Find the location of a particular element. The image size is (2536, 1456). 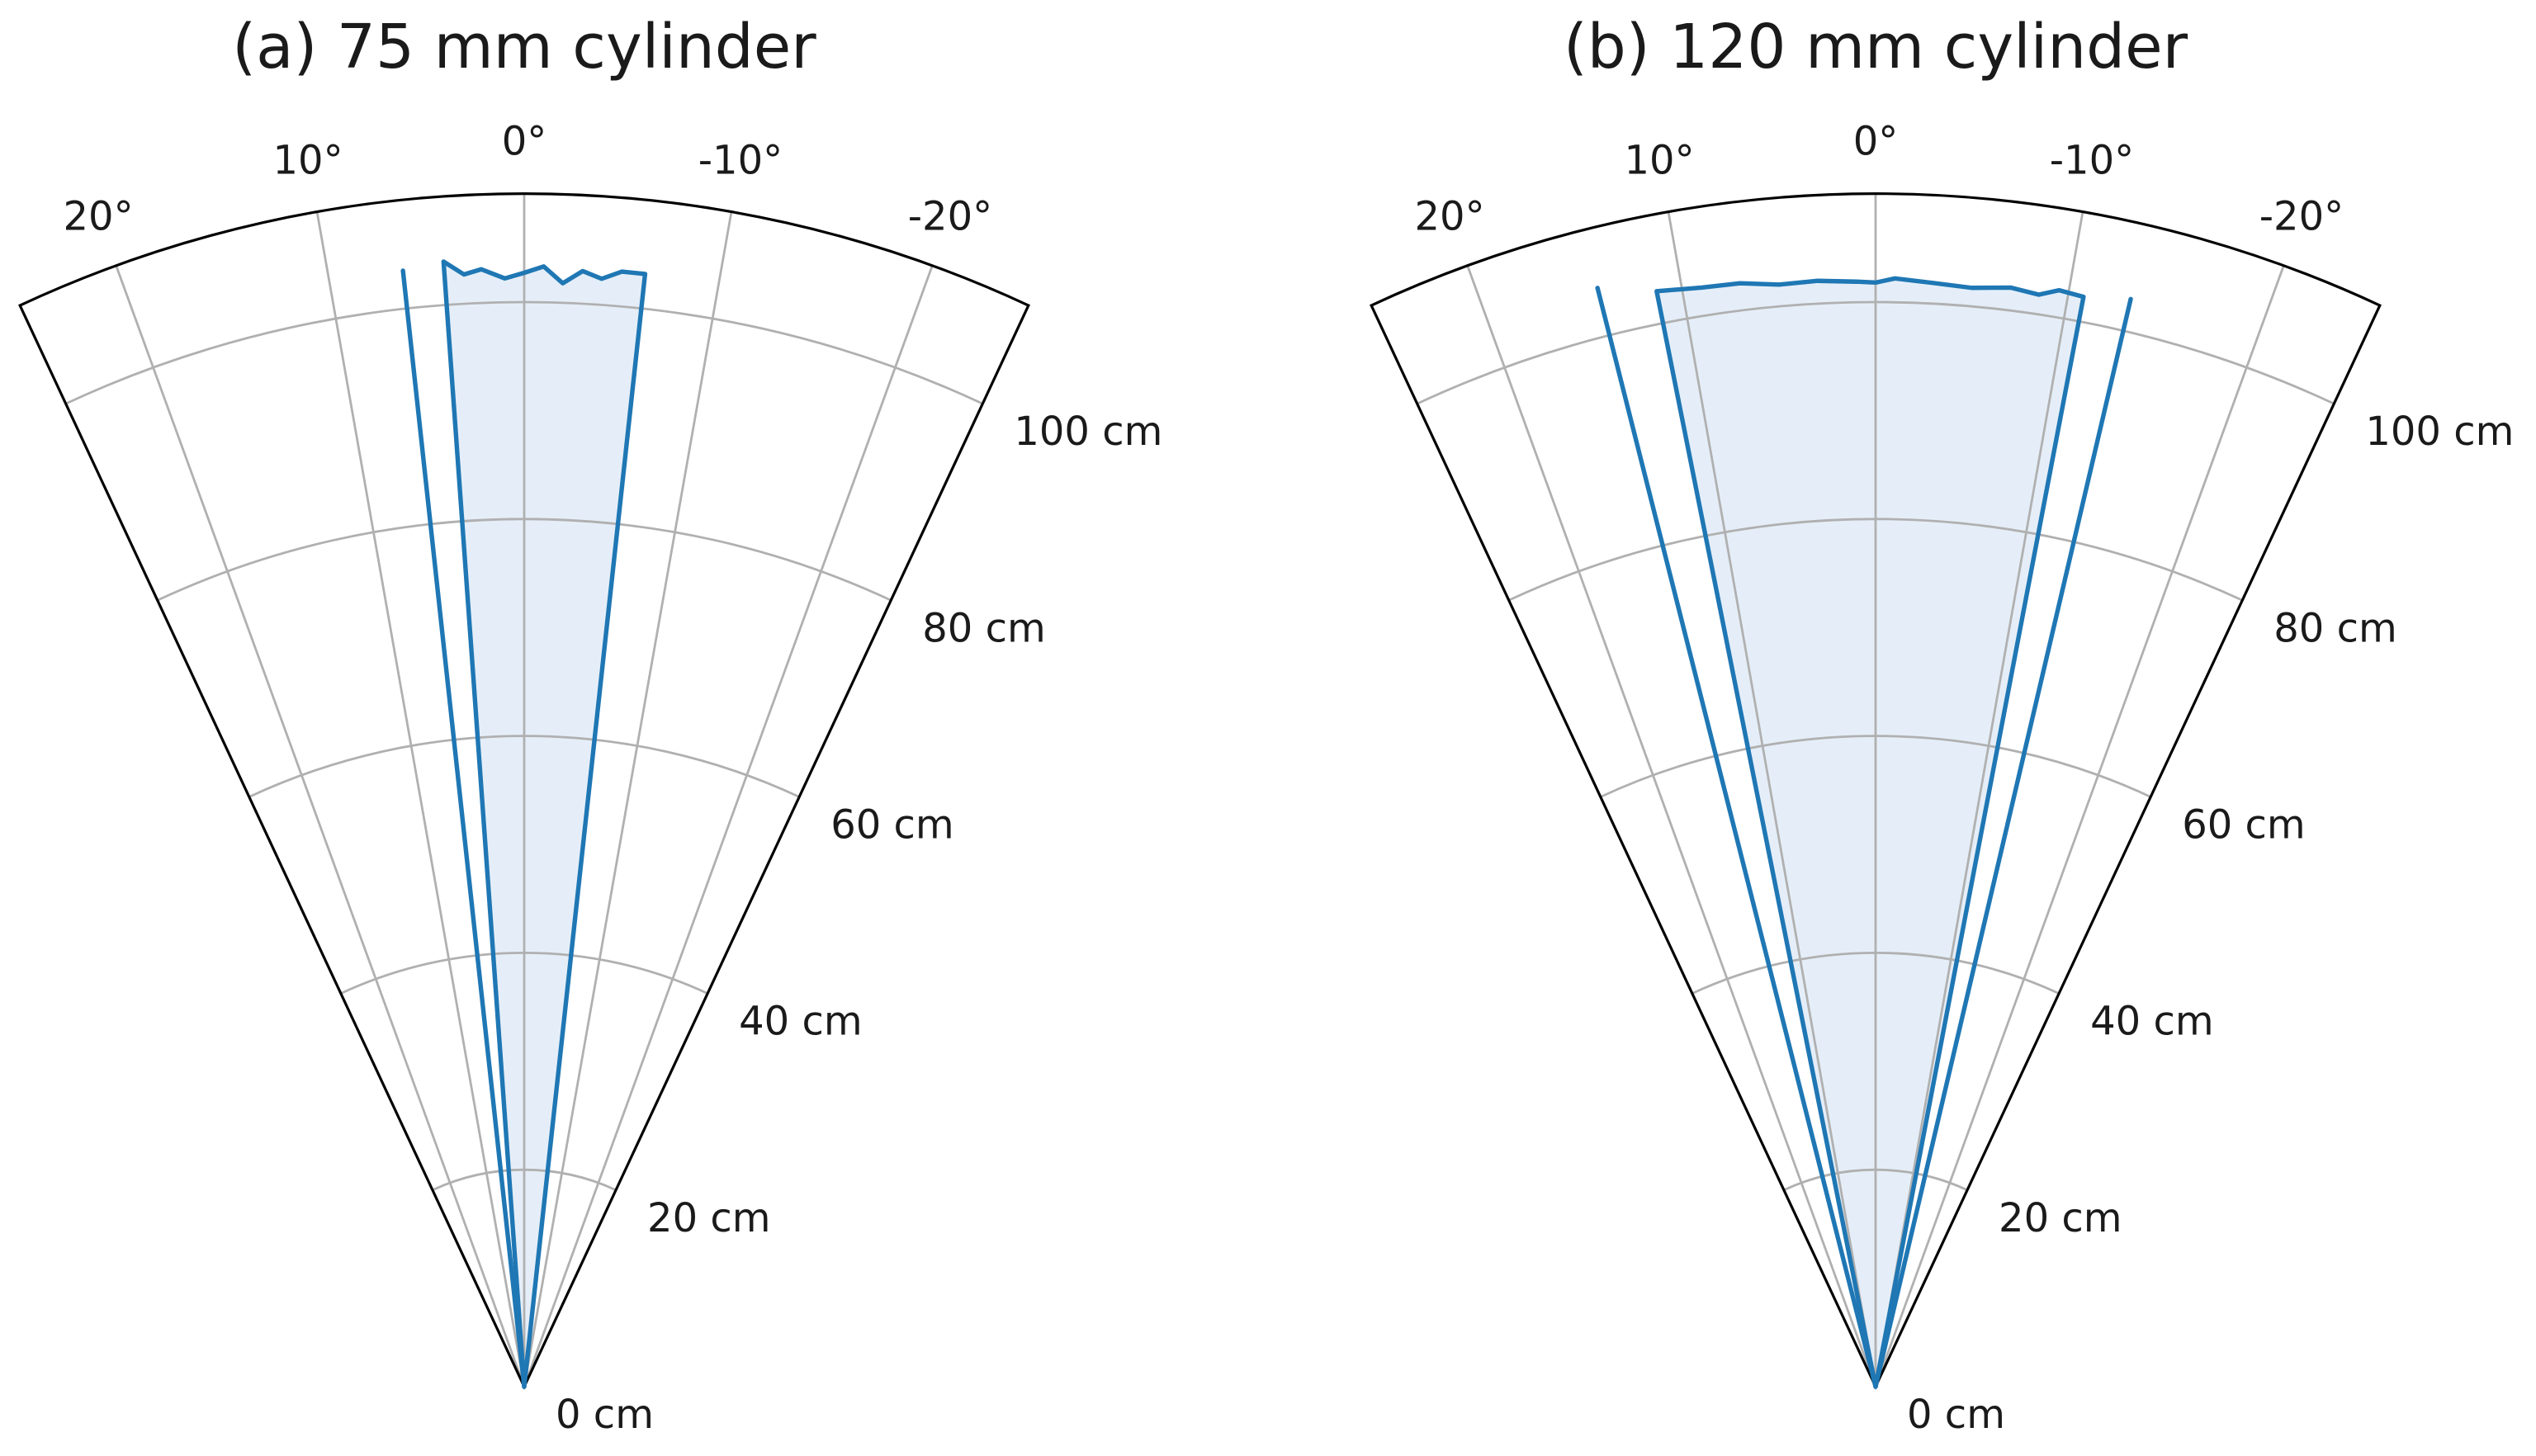

beam-fill-b is located at coordinates (1870, 832).